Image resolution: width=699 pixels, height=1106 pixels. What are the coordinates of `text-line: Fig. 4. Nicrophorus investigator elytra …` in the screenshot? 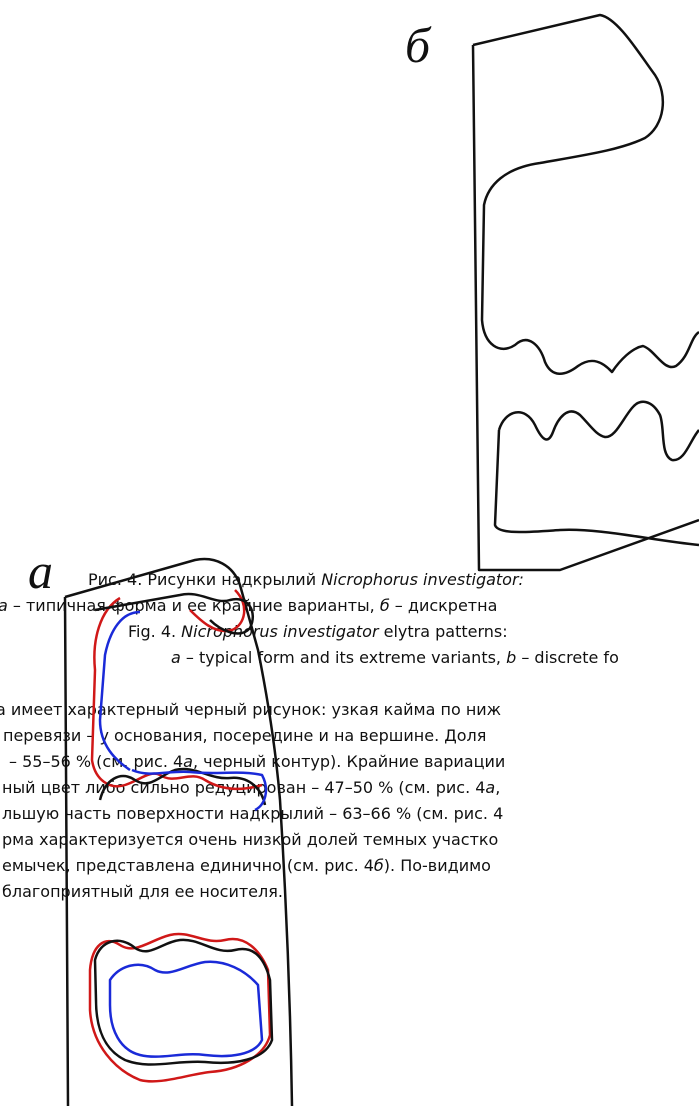 It's located at (318, 632).